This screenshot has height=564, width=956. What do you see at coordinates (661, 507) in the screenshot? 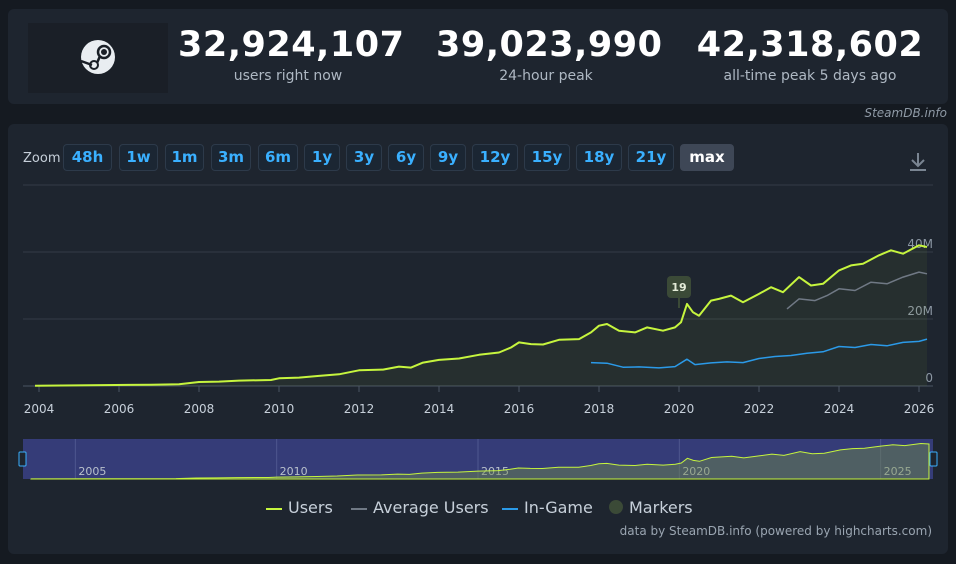
I see `legend-label: Markers` at bounding box center [661, 507].